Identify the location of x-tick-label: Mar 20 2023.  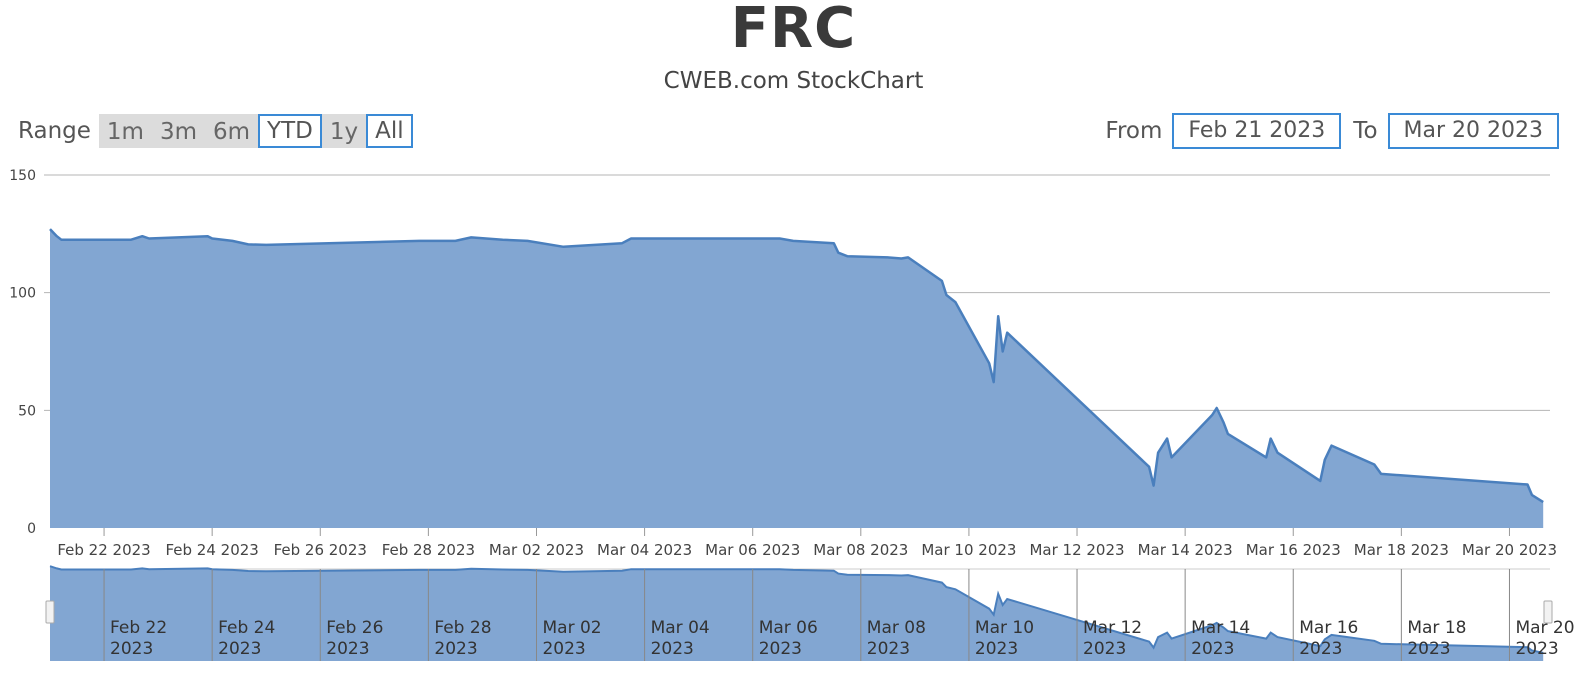
(1509, 550).